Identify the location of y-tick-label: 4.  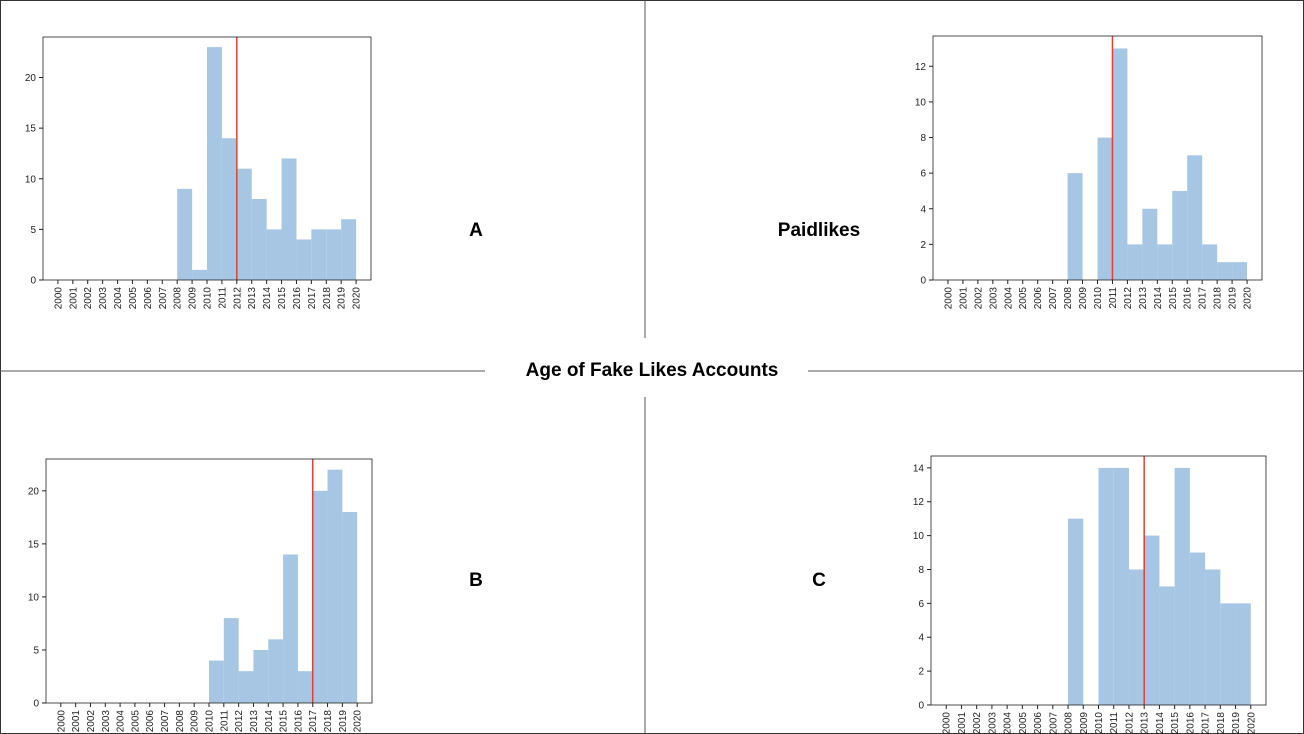
(923, 209).